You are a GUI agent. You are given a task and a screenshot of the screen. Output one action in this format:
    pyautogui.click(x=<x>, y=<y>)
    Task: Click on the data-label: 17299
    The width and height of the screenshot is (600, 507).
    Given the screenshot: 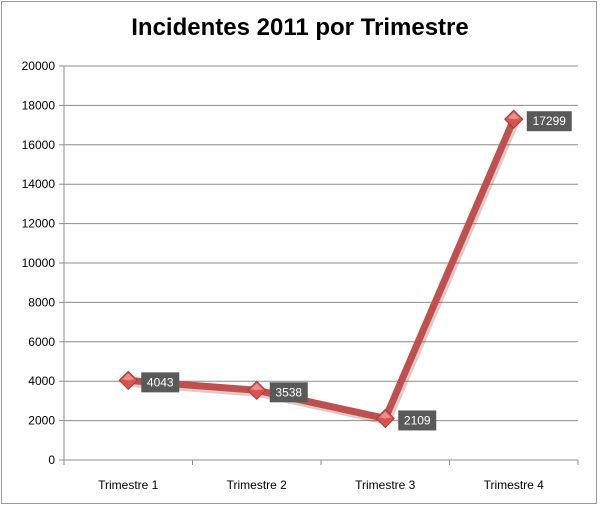 What is the action you would take?
    pyautogui.click(x=550, y=121)
    